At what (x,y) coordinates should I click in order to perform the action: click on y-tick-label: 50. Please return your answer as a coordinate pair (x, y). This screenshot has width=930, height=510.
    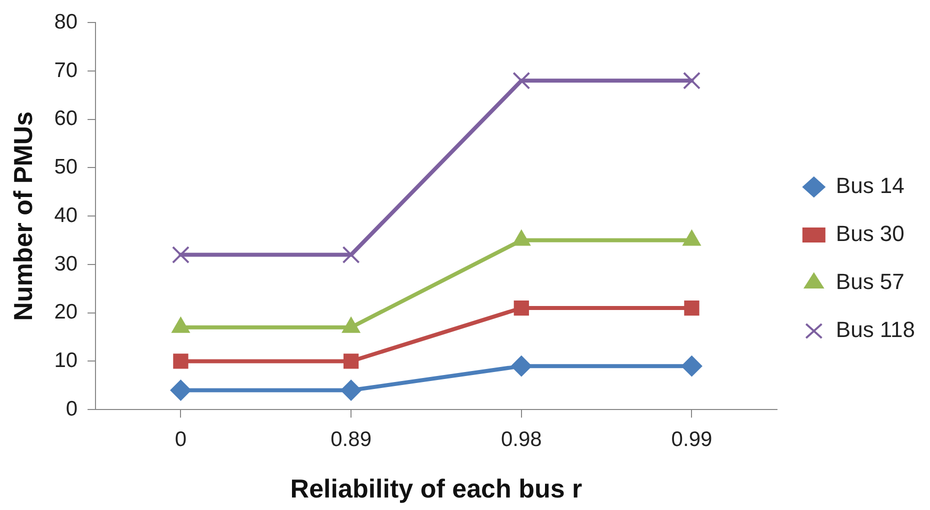
    Looking at the image, I should click on (66, 167).